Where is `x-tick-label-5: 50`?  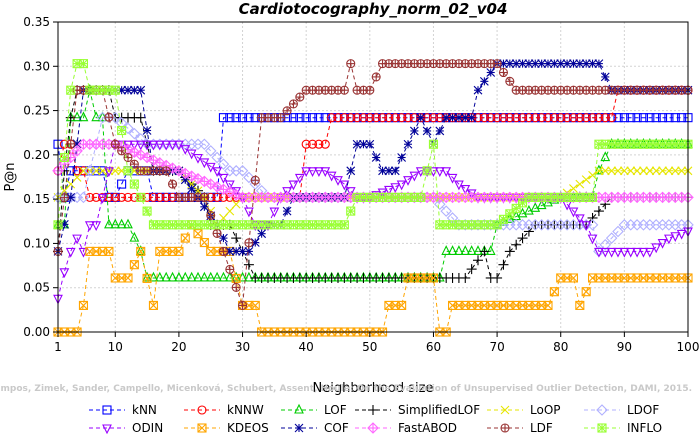
x-tick-label-5: 50 is located at coordinates (369, 347).